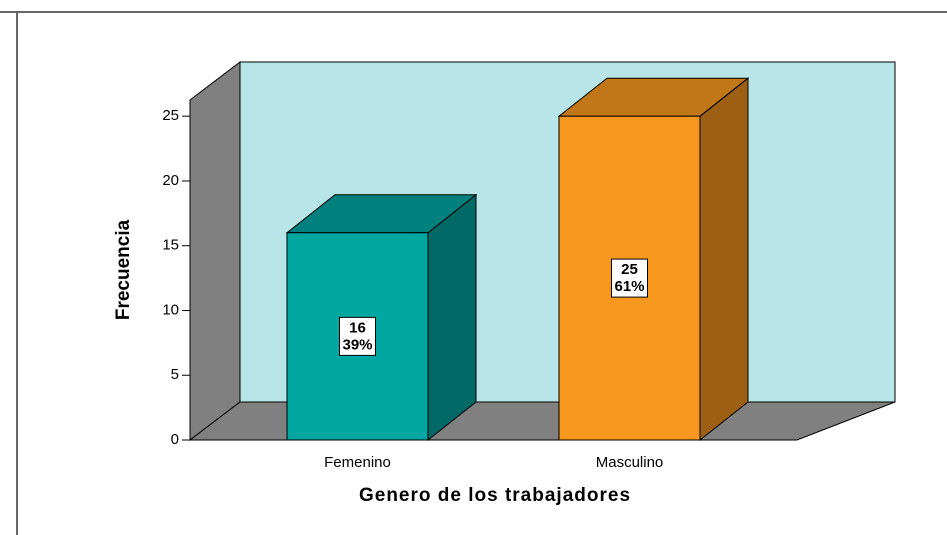 Image resolution: width=947 pixels, height=535 pixels. Describe the element at coordinates (175, 374) in the screenshot. I see `y-tick-label: 5` at that location.